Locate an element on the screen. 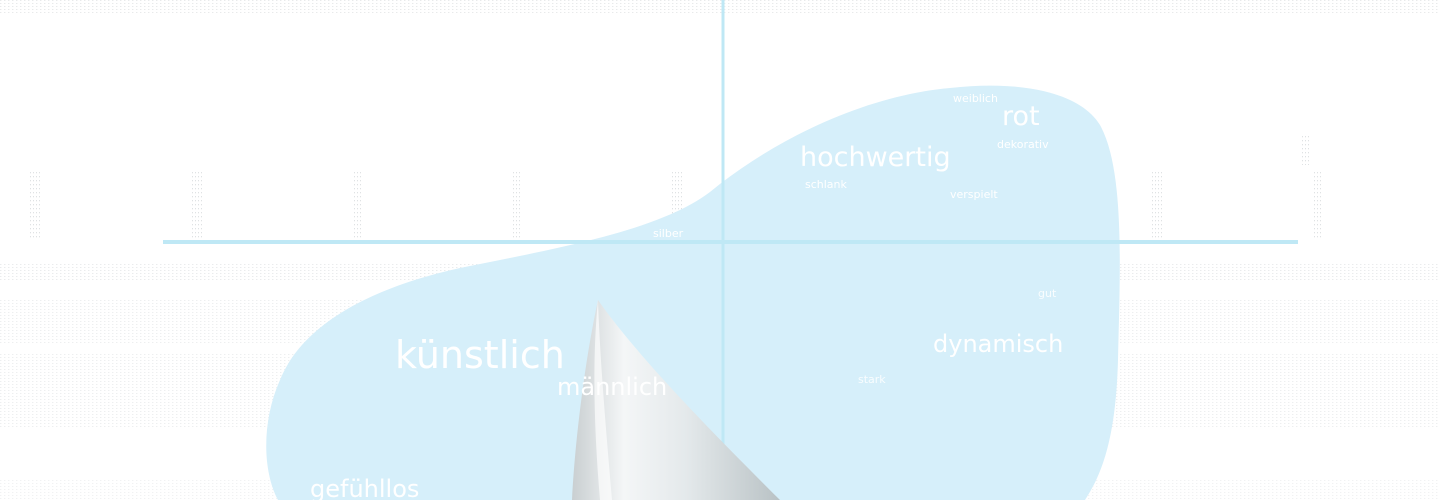  word-small-right: gut is located at coordinates (1047, 293).